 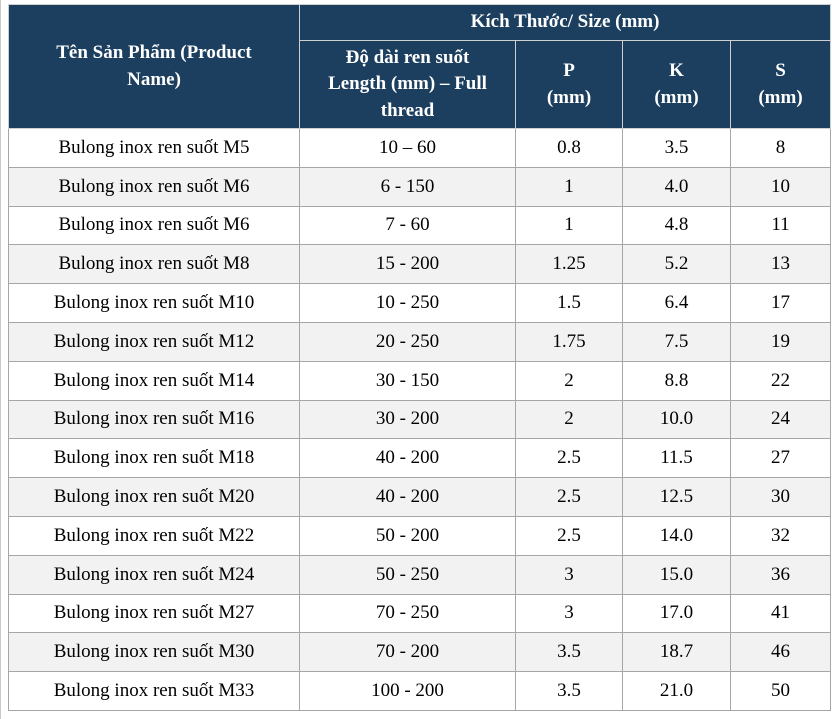 I want to click on product-name-cell: Bulong inox ren suốt M18, so click(x=154, y=458).